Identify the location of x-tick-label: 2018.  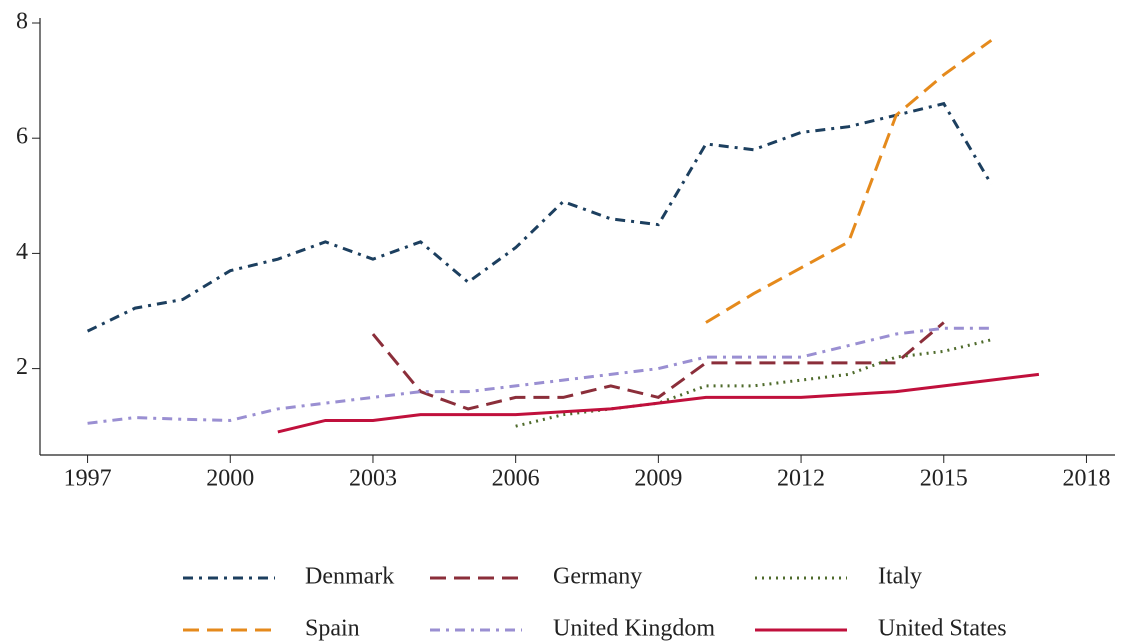
(1086, 479).